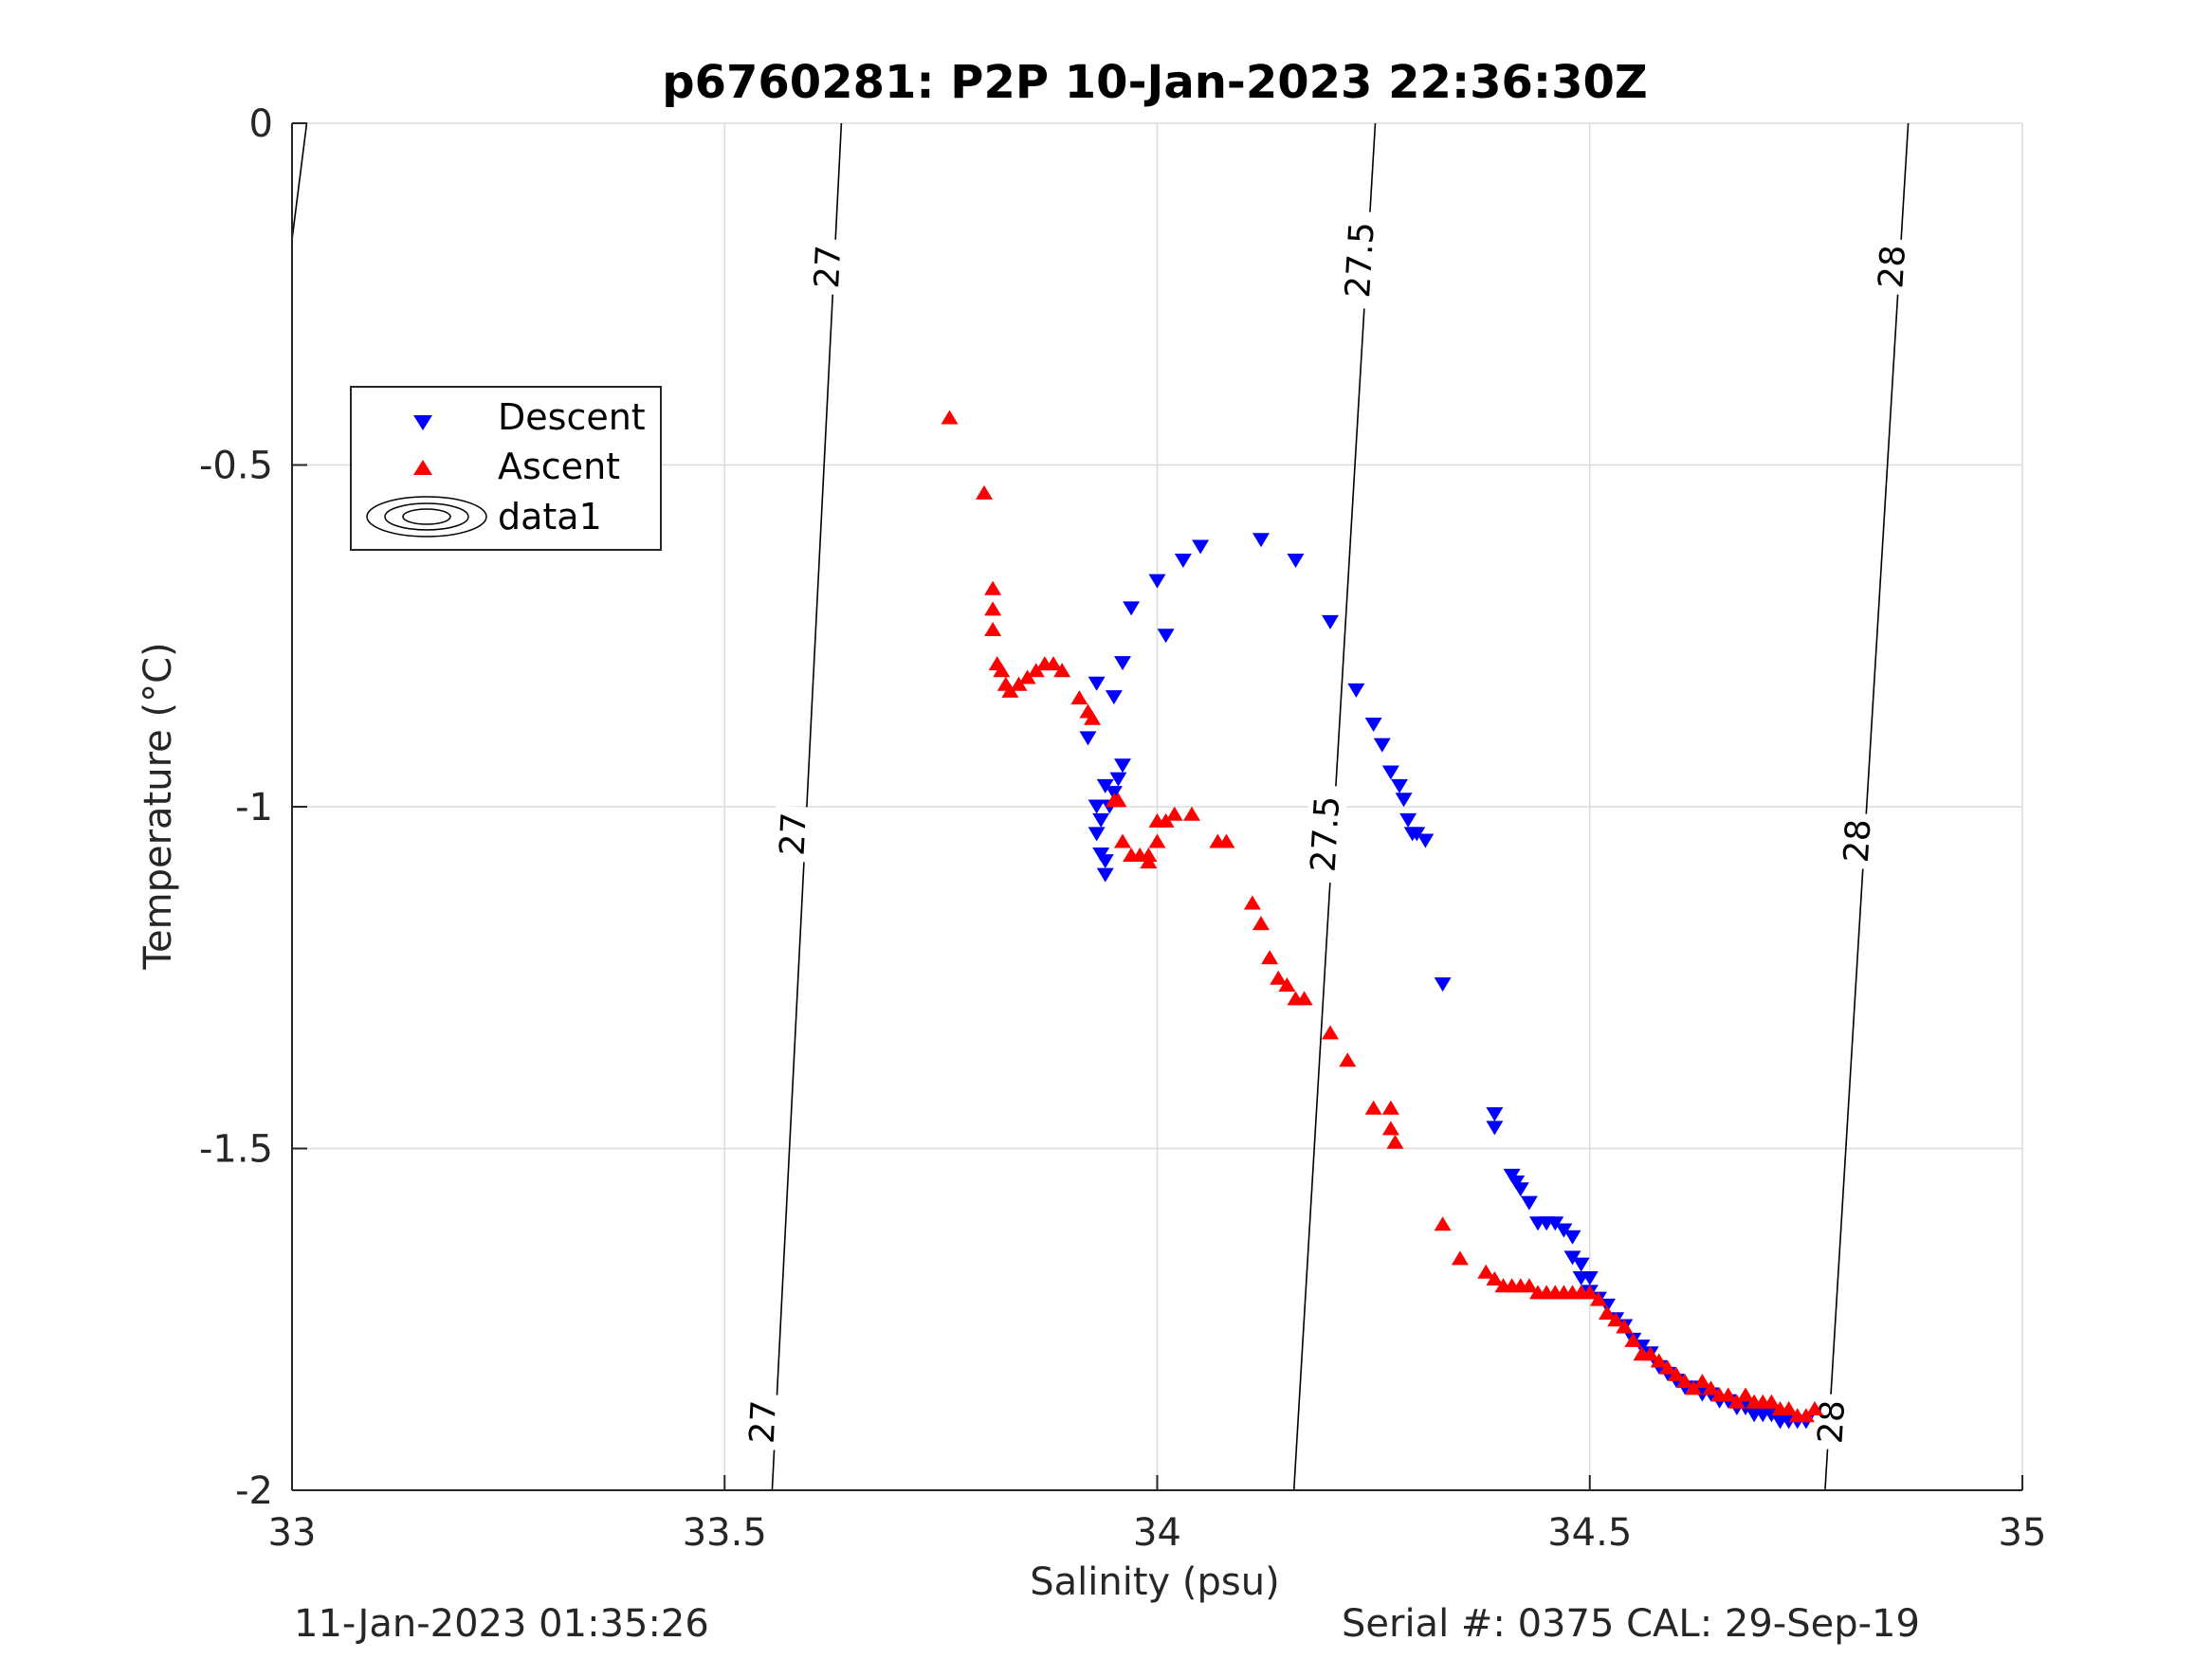 The width and height of the screenshot is (2212, 1659). Describe the element at coordinates (501, 1624) in the screenshot. I see `footer-timestamp: 11-Jan-2023 01:35:26` at that location.